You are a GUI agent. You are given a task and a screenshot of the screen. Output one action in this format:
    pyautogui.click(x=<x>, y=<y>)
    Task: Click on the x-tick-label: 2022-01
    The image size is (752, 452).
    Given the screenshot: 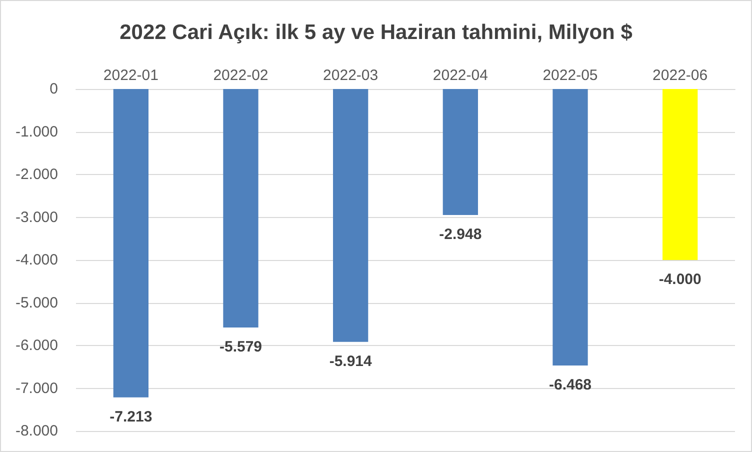 What is the action you would take?
    pyautogui.click(x=130, y=75)
    